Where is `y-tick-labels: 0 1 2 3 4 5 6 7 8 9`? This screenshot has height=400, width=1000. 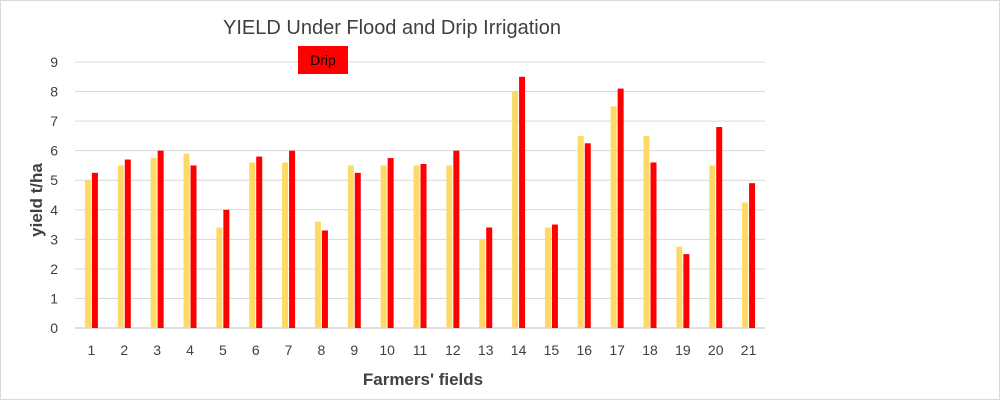 y-tick-labels: 0 1 2 3 4 5 6 7 8 9 is located at coordinates (54, 195).